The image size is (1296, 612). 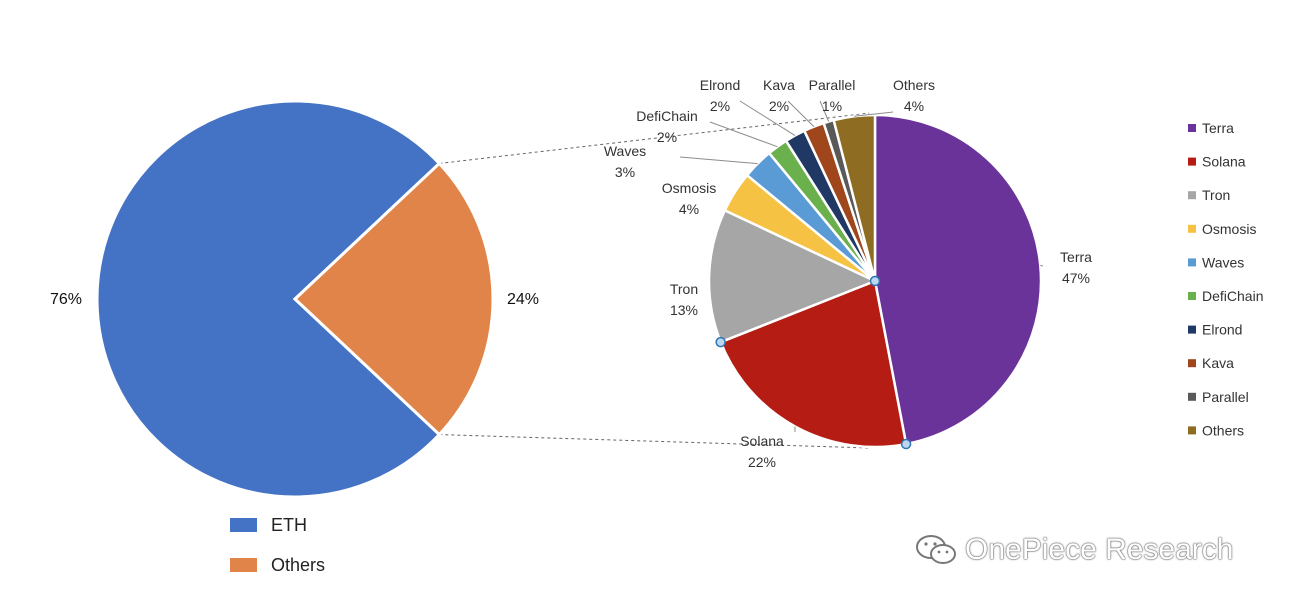 What do you see at coordinates (1192, 363) in the screenshot?
I see `breakdown-legend-swatch-kava` at bounding box center [1192, 363].